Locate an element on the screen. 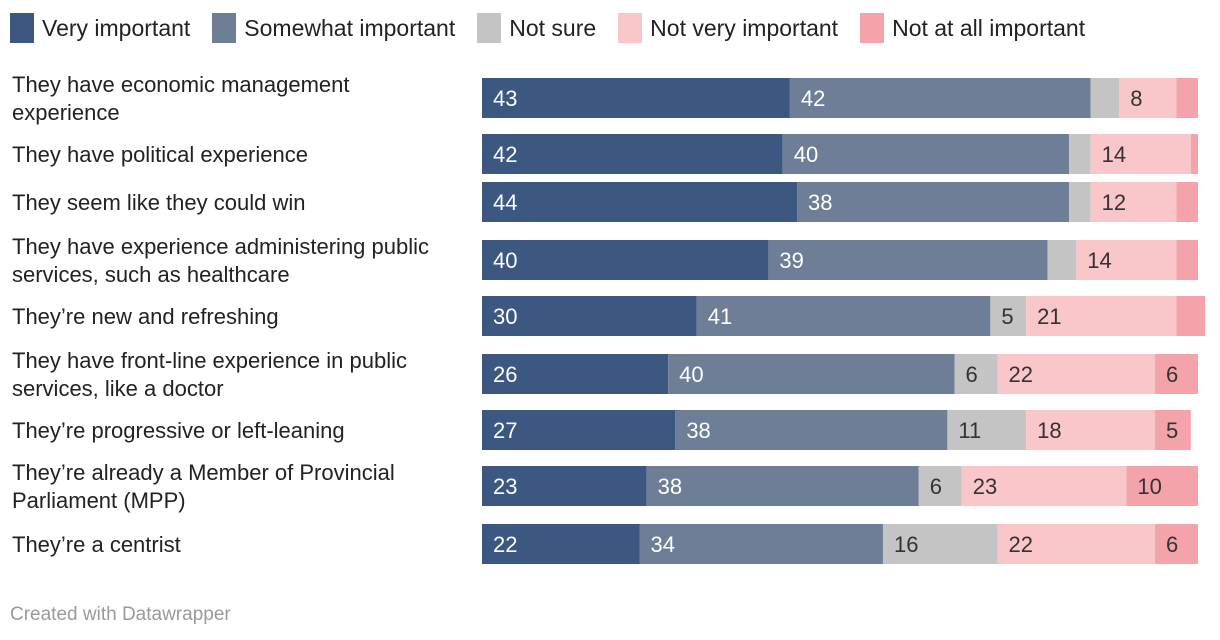 This screenshot has width=1220, height=640. value-label: 8 is located at coordinates (1136, 98).